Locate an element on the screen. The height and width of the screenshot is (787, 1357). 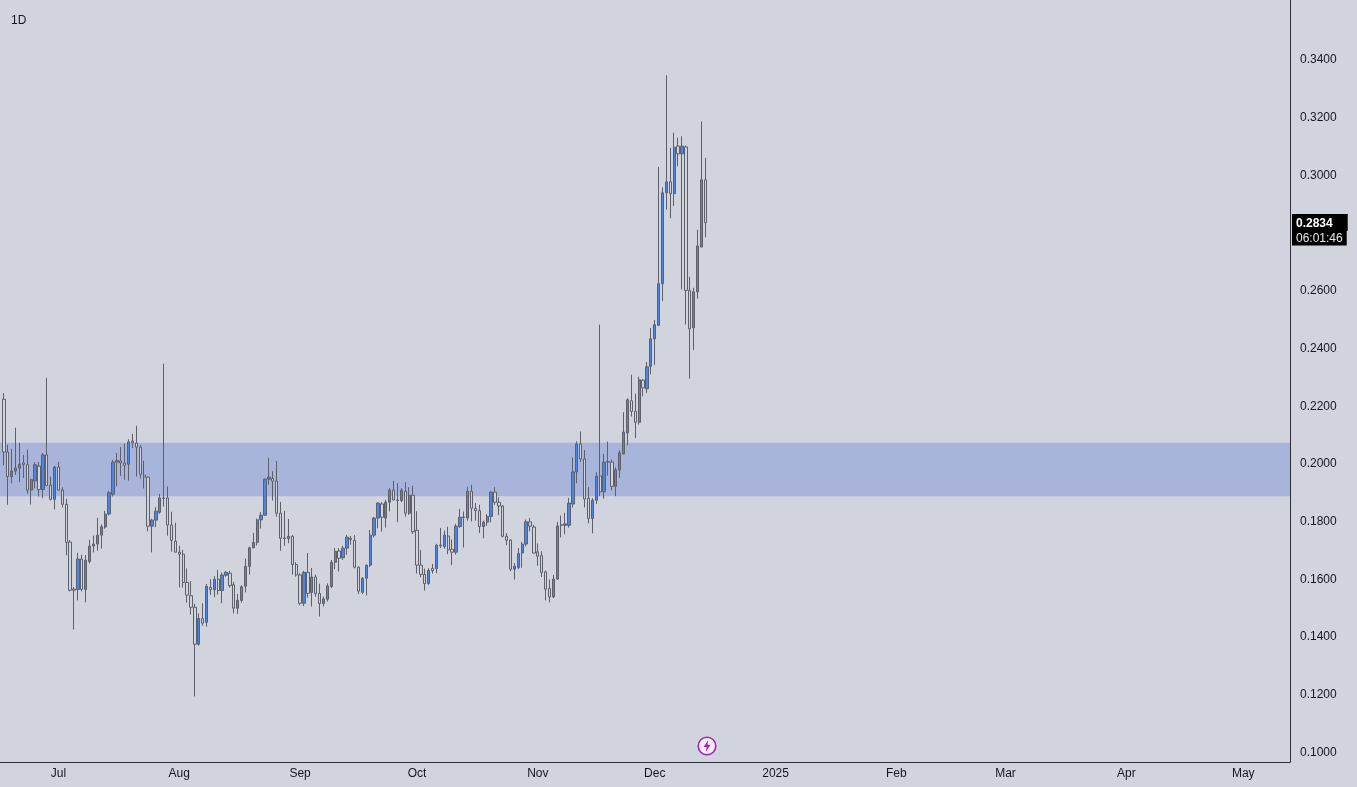
x-tick-label: Aug is located at coordinates (179, 773).